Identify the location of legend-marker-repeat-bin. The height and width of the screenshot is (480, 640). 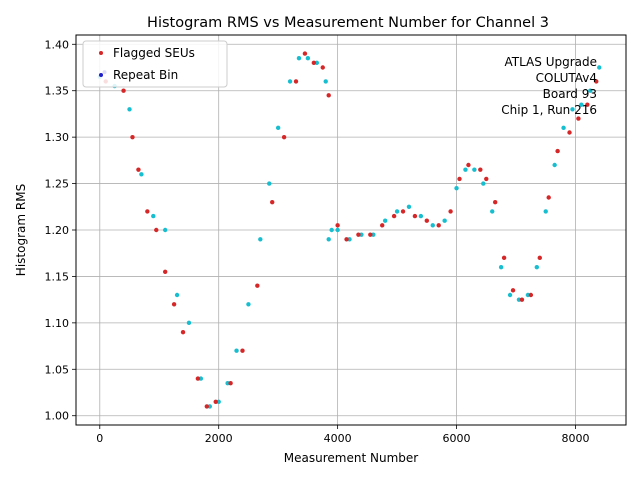
(101, 75).